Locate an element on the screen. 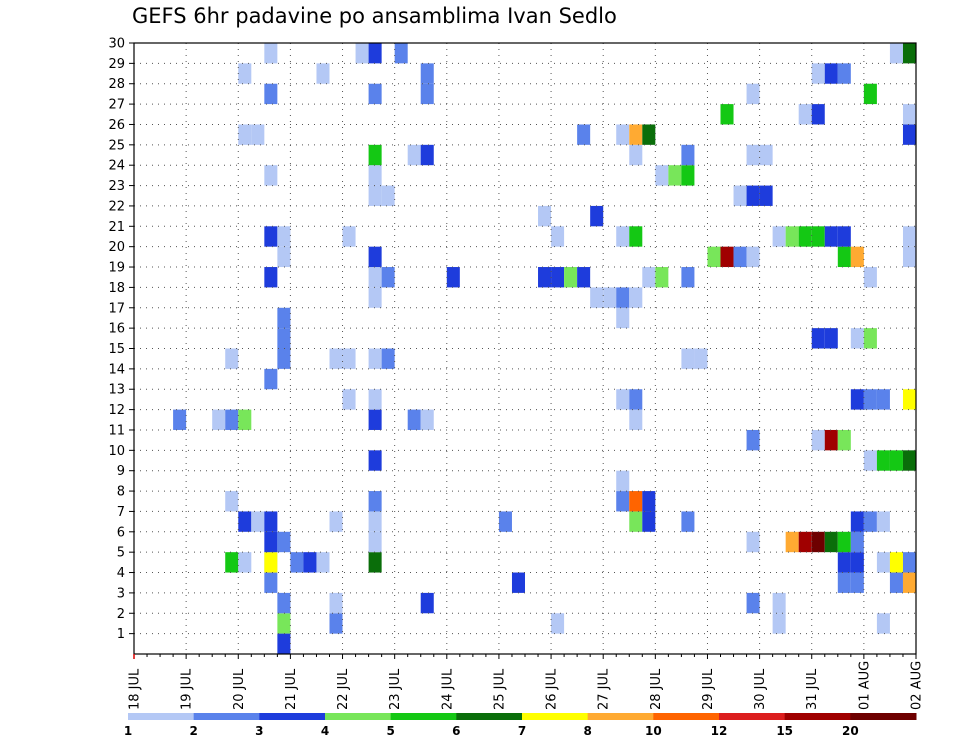 The image size is (960, 742). y-tick-label: 8 is located at coordinates (121, 492).